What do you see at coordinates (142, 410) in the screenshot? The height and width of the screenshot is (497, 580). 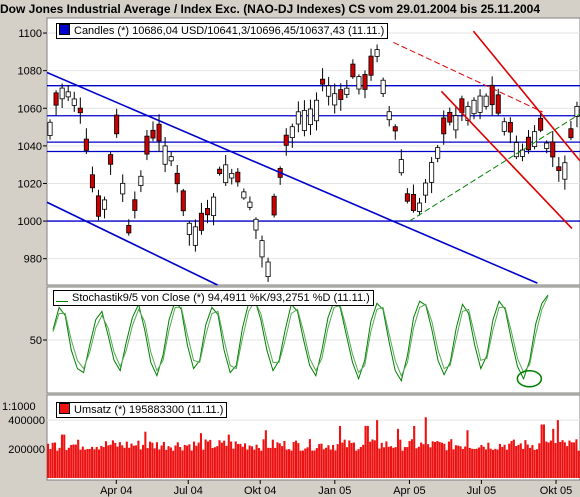 I see `volume-legend: Umsatz (*) 195883300 (11.11.)` at bounding box center [142, 410].